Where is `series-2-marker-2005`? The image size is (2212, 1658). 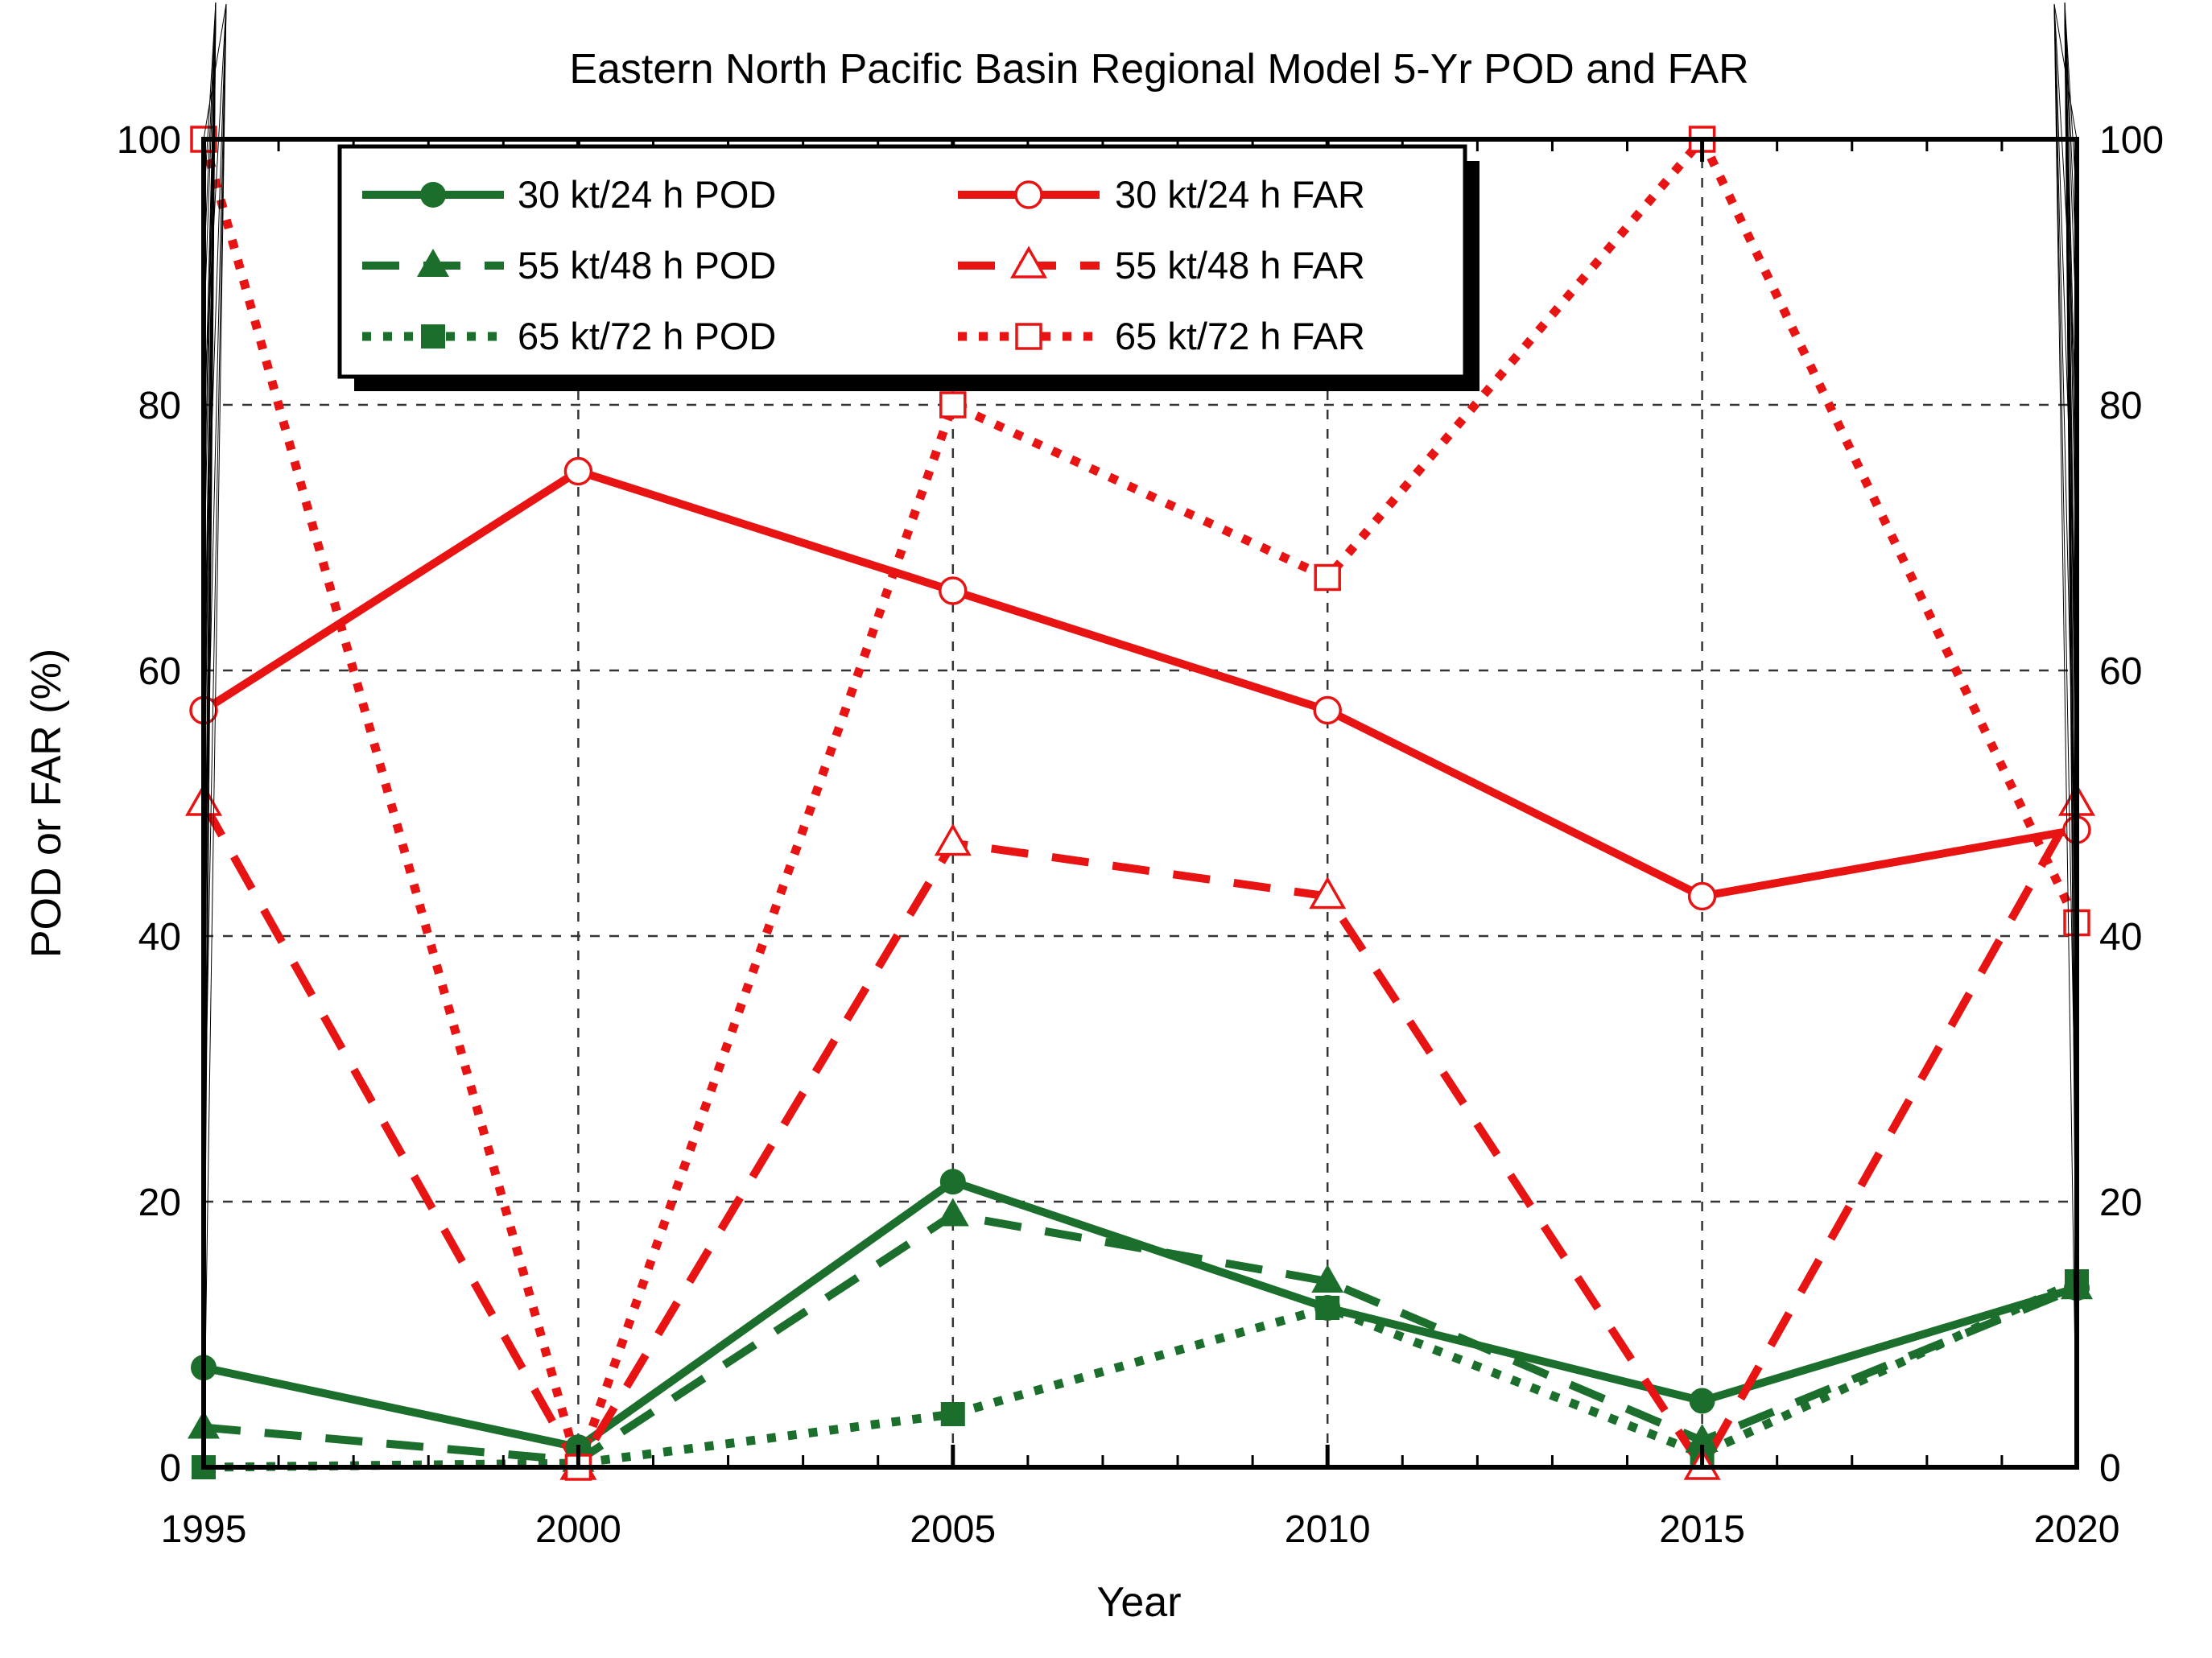
series-2-marker-2005 is located at coordinates (952, 1414).